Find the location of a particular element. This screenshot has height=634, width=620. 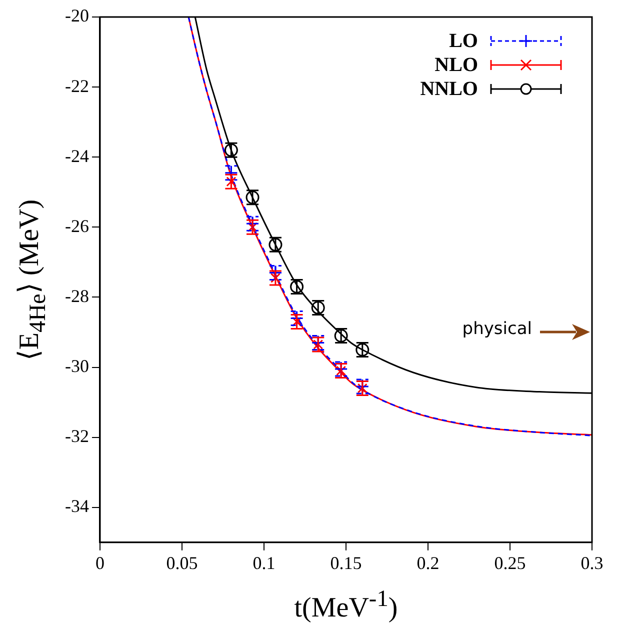

x-tick-label: 0.25 is located at coordinates (510, 562).